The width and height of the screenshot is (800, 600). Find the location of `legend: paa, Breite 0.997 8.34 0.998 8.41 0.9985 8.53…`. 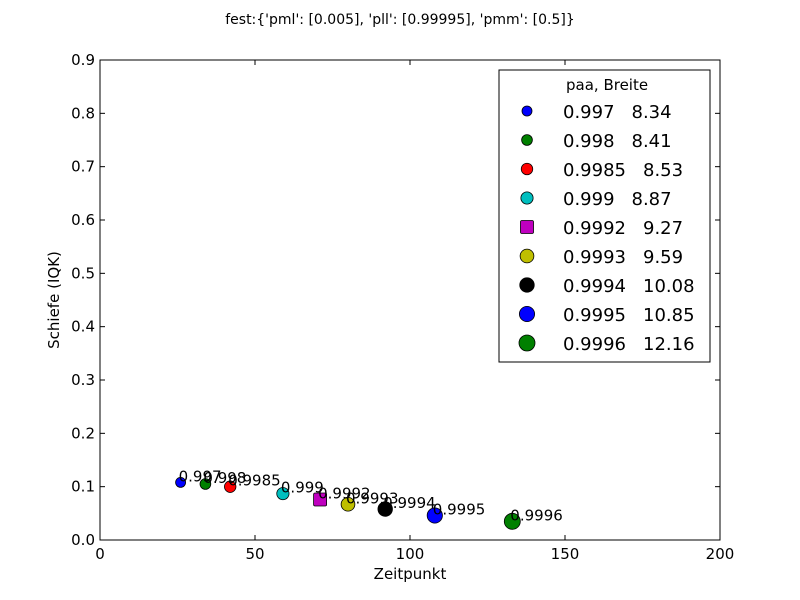

legend: paa, Breite 0.997 8.34 0.998 8.41 0.9985 8.53… is located at coordinates (604, 216).